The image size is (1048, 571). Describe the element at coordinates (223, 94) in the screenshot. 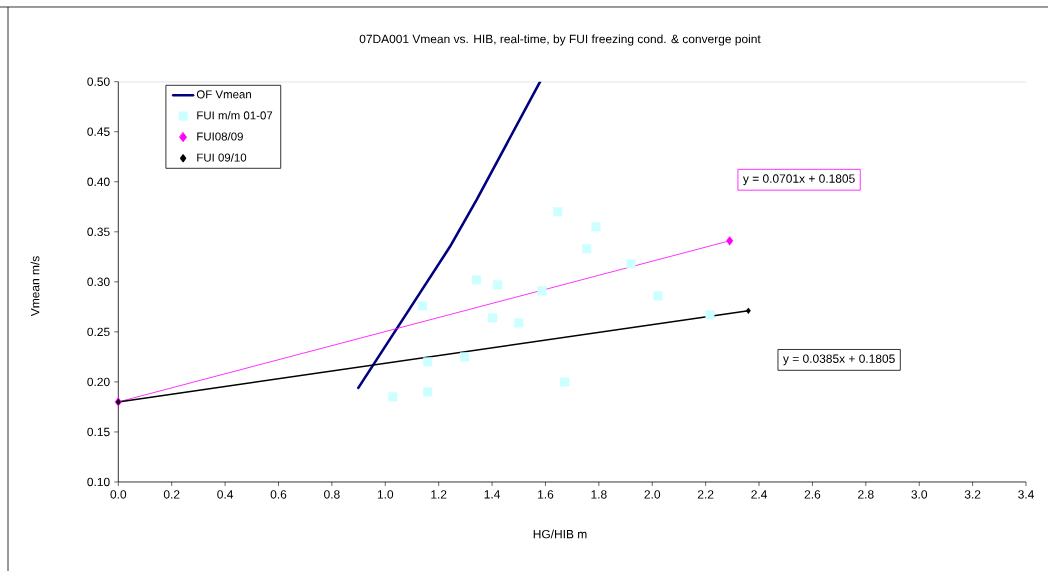

I see `legend-label: OF Vmean` at that location.